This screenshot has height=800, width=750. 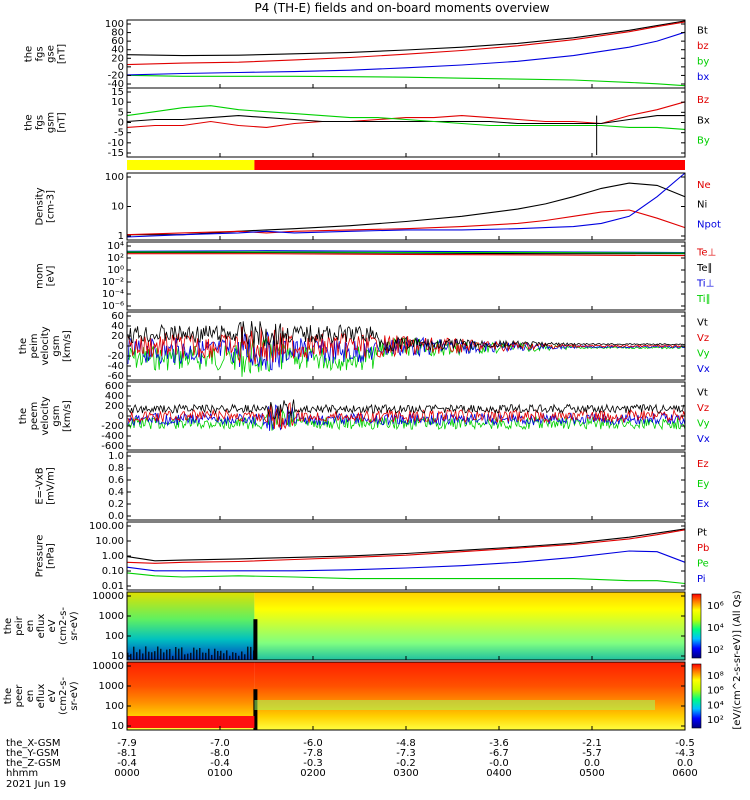 What do you see at coordinates (113, 282) in the screenshot?
I see `mom-ytick-label: 10⁻²` at bounding box center [113, 282].